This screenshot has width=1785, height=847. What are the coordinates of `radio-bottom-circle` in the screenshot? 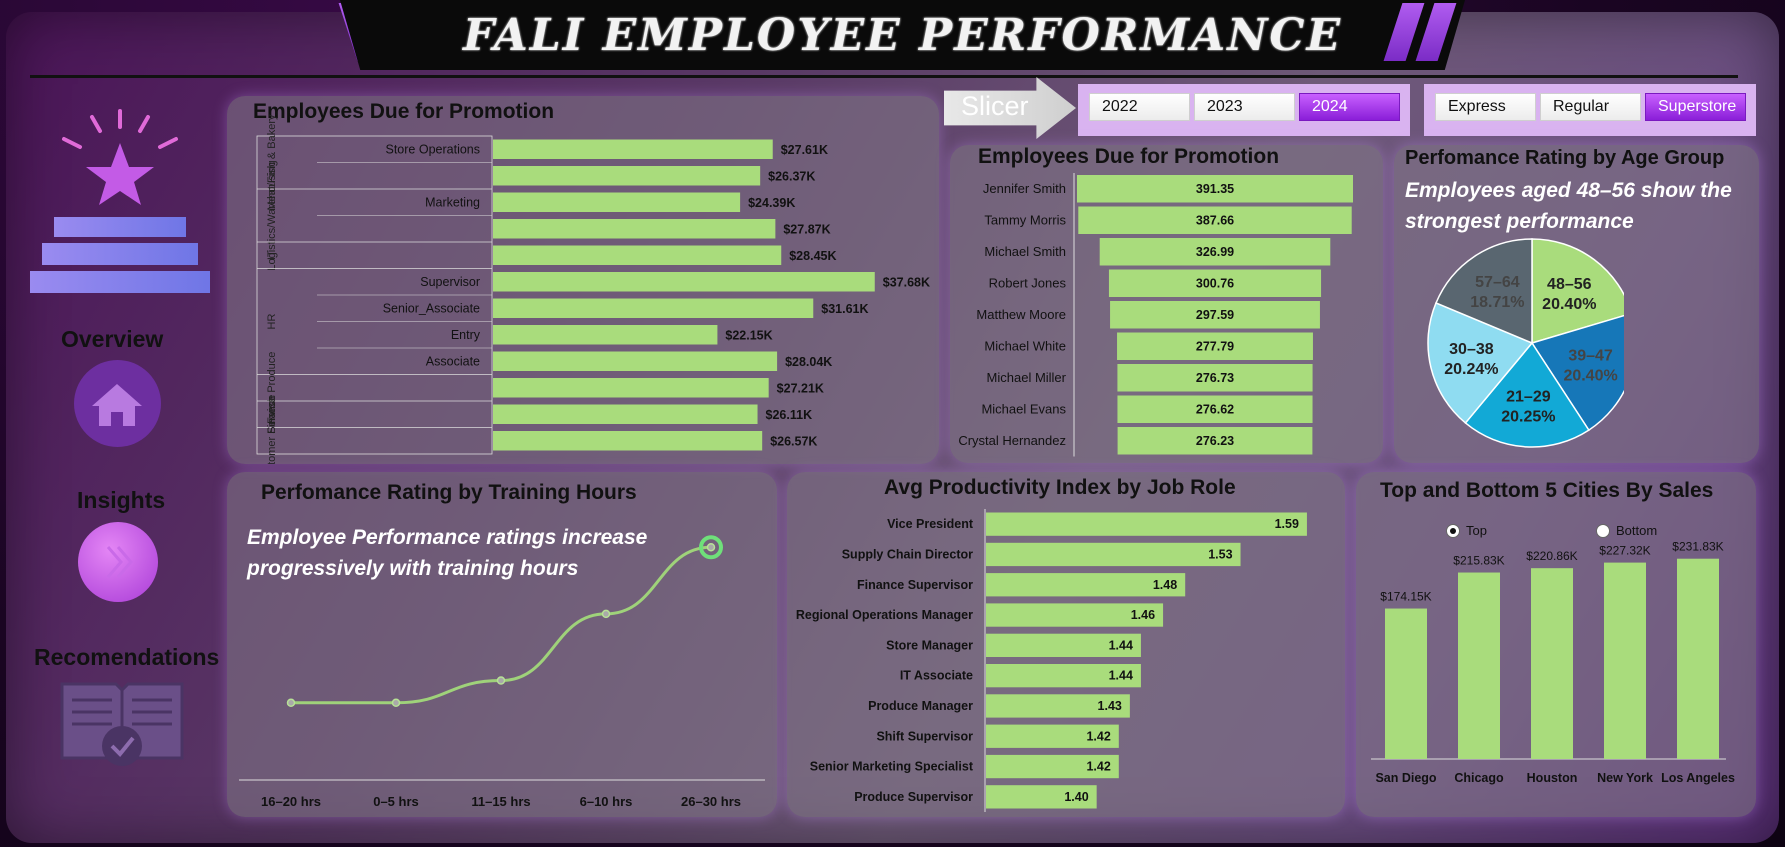 It's located at (1603, 530).